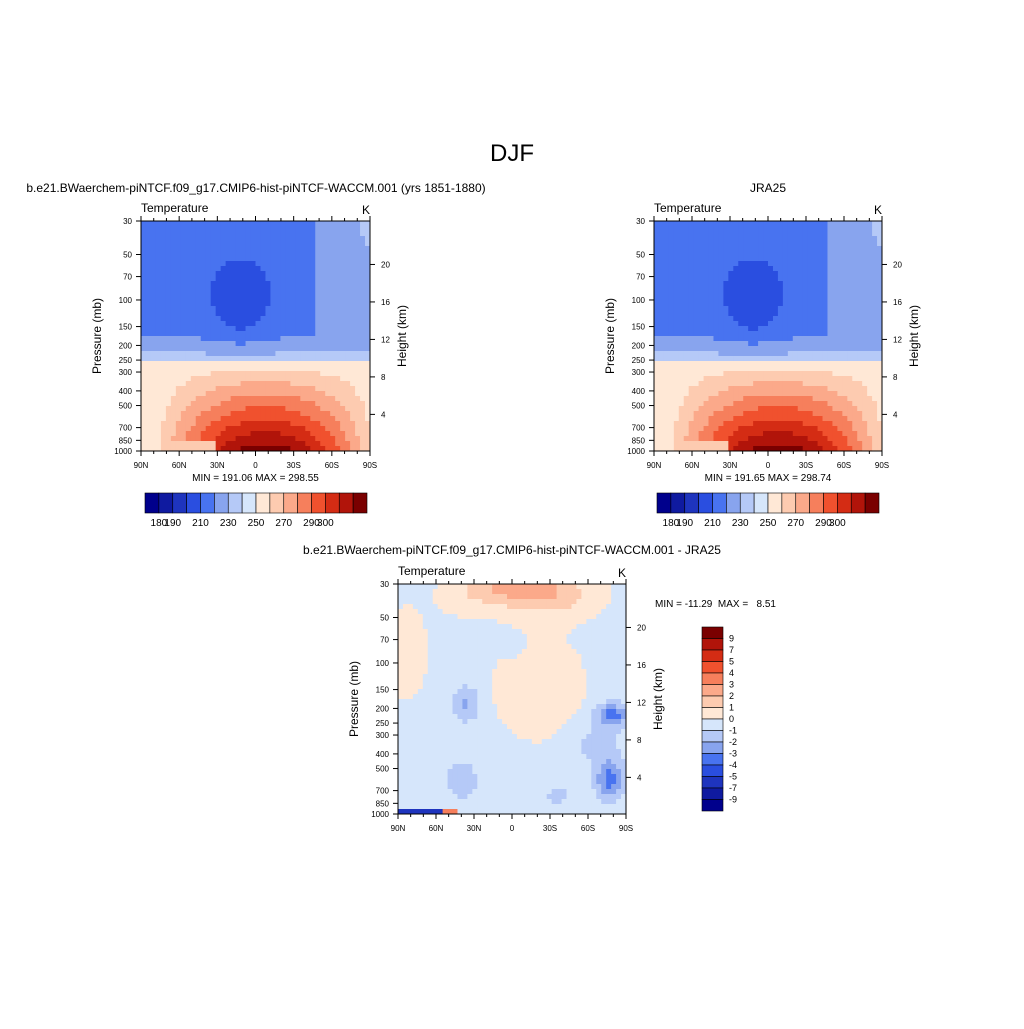 The image size is (1024, 1029). Describe the element at coordinates (730, 465) in the screenshot. I see `x-tick-label: 30N` at that location.